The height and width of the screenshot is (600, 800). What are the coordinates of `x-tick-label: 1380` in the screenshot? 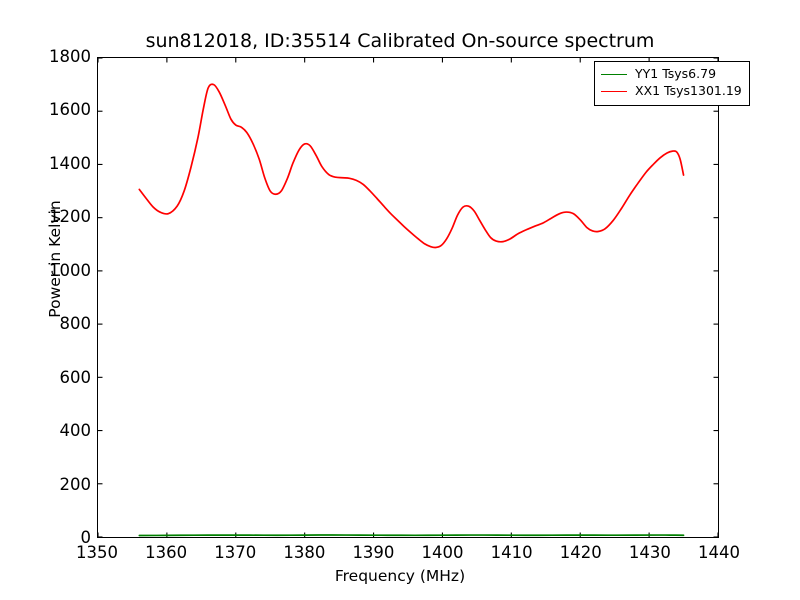 It's located at (304, 552).